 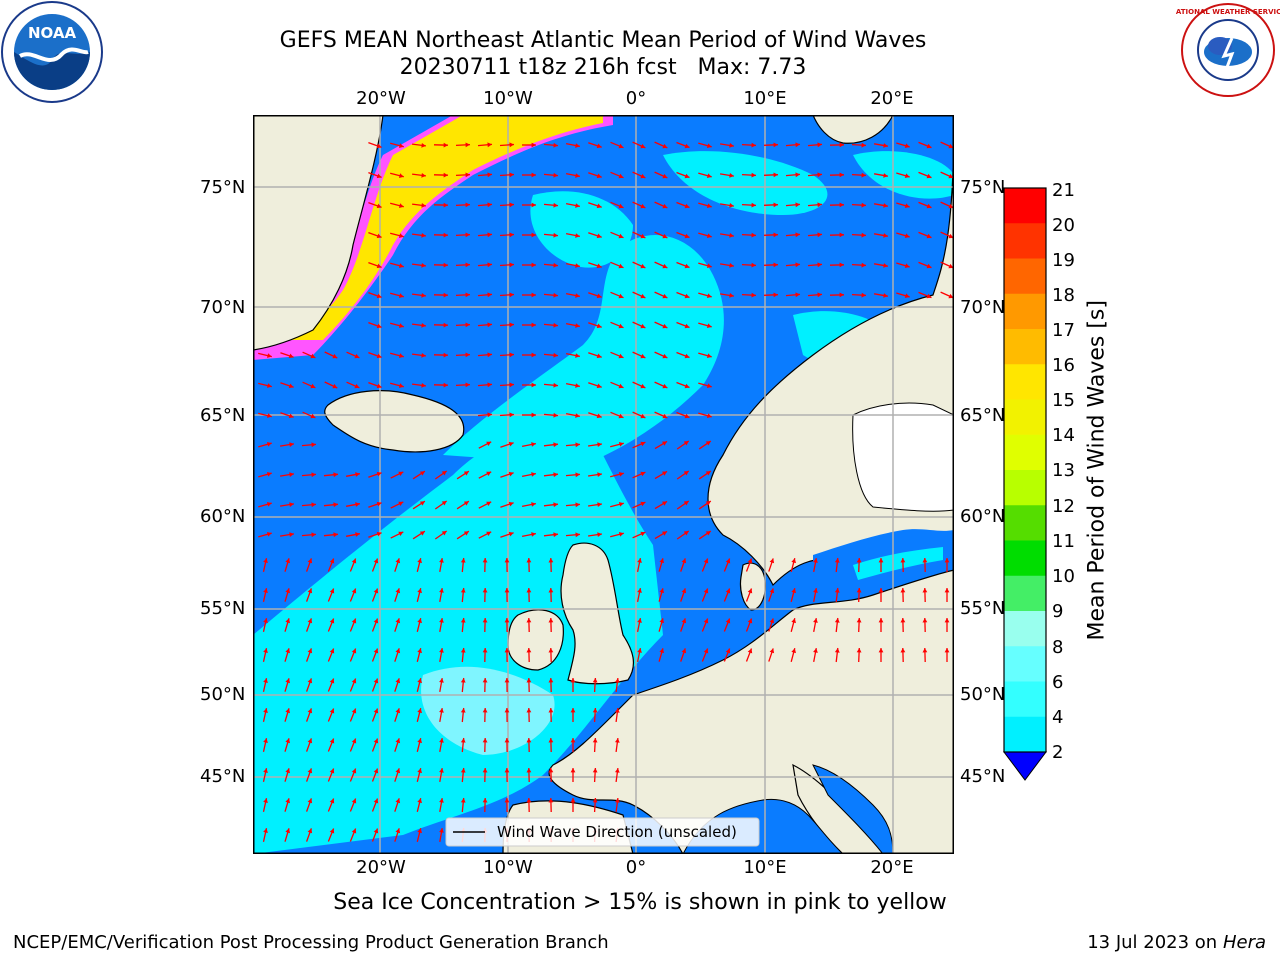 What do you see at coordinates (1058, 647) in the screenshot?
I see `colorbar-tick-8: 8` at bounding box center [1058, 647].